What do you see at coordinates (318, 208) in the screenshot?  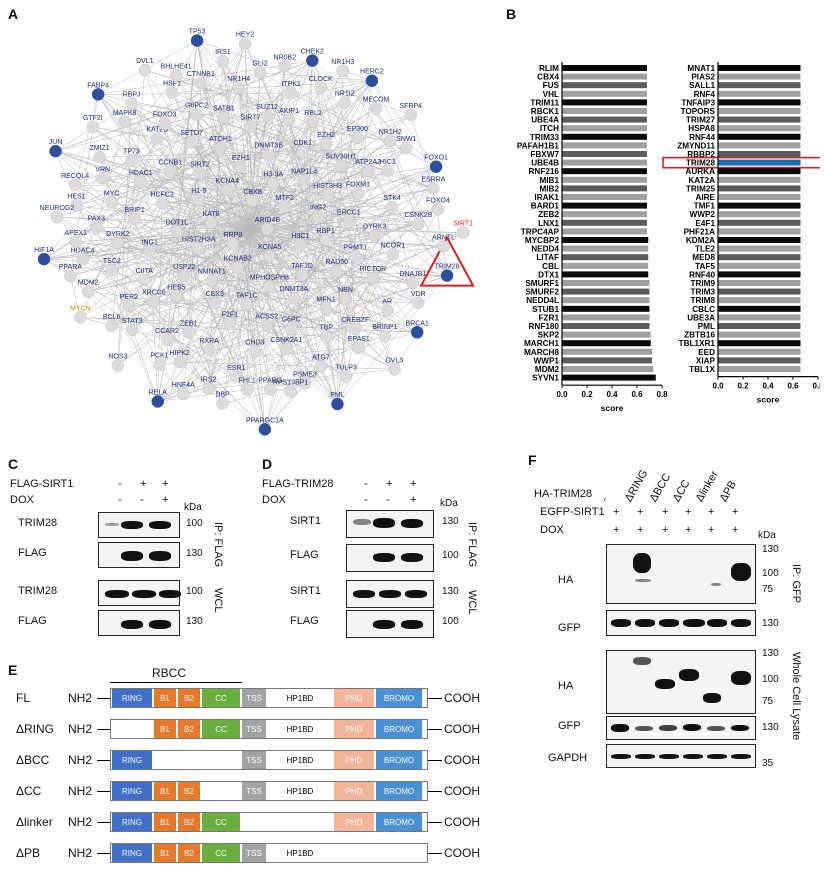 I see `network-node-label: ING2` at bounding box center [318, 208].